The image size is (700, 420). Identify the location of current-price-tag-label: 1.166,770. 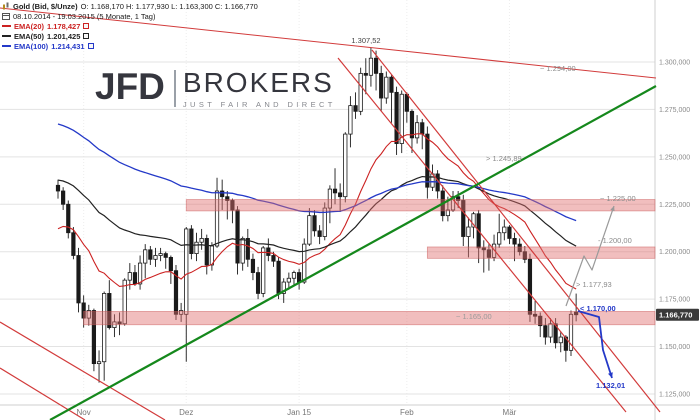
(675, 315).